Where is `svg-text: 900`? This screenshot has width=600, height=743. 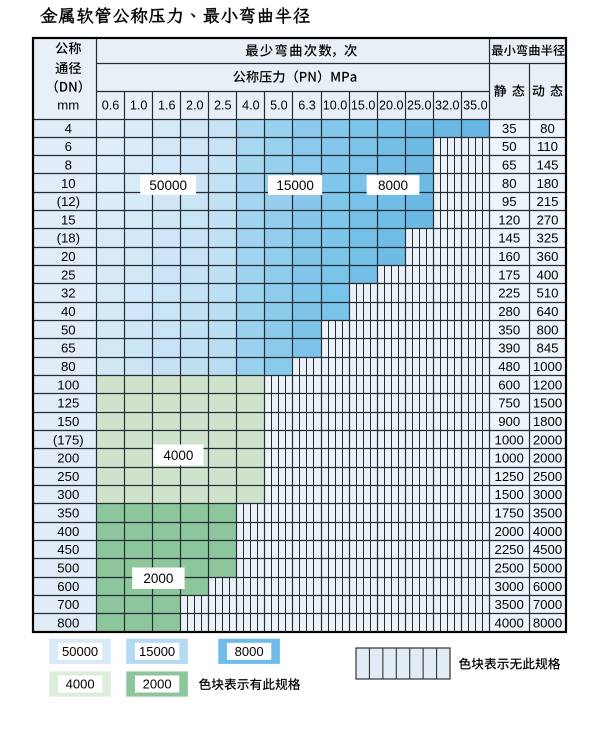 svg-text: 900 is located at coordinates (509, 421).